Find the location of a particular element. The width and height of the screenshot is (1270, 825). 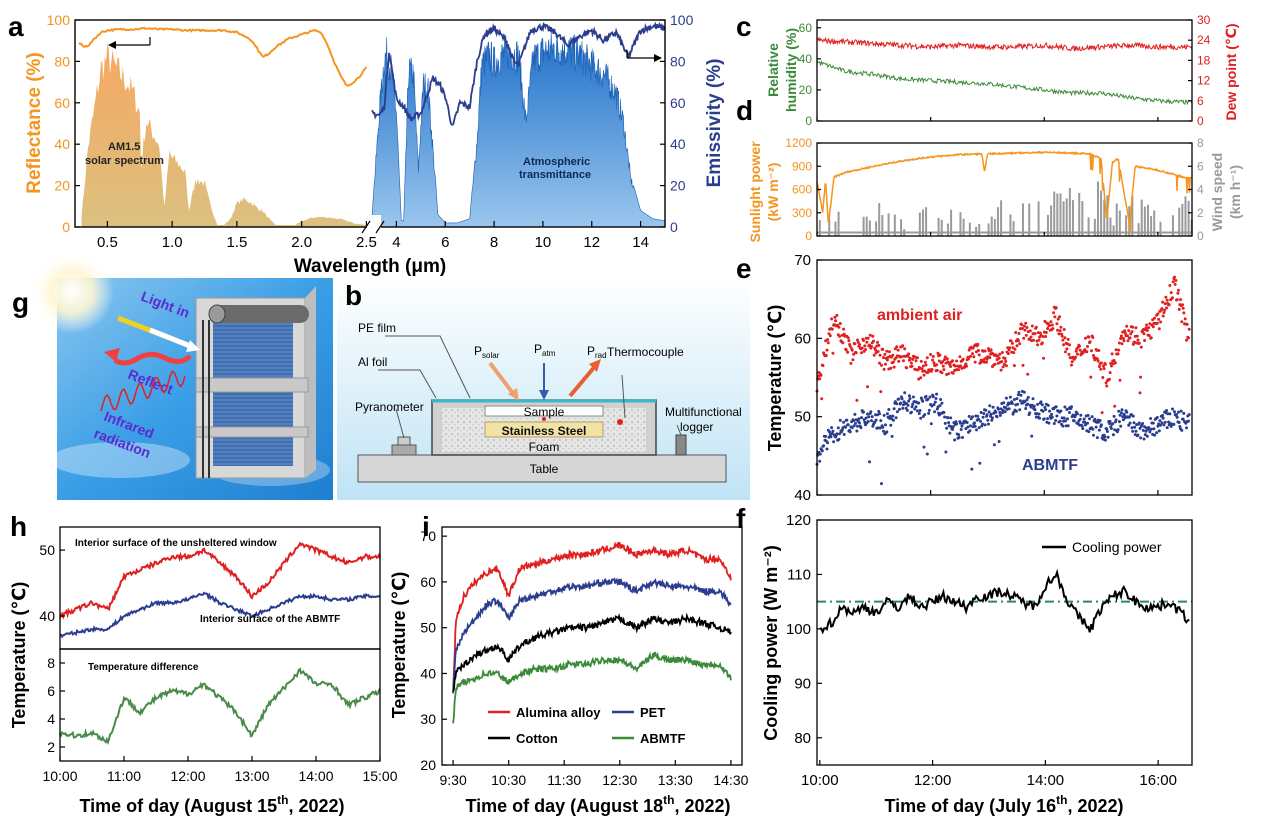

legend-label: PET is located at coordinates (652, 712).